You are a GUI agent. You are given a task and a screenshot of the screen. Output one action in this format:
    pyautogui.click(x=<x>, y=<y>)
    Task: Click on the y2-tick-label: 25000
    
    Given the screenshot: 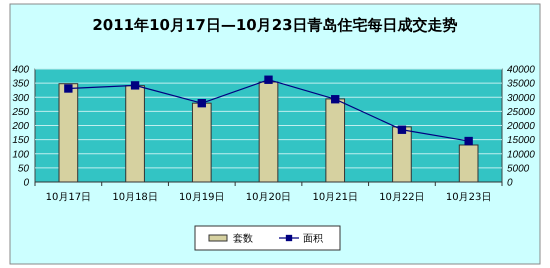 What is the action you would take?
    pyautogui.click(x=521, y=112)
    